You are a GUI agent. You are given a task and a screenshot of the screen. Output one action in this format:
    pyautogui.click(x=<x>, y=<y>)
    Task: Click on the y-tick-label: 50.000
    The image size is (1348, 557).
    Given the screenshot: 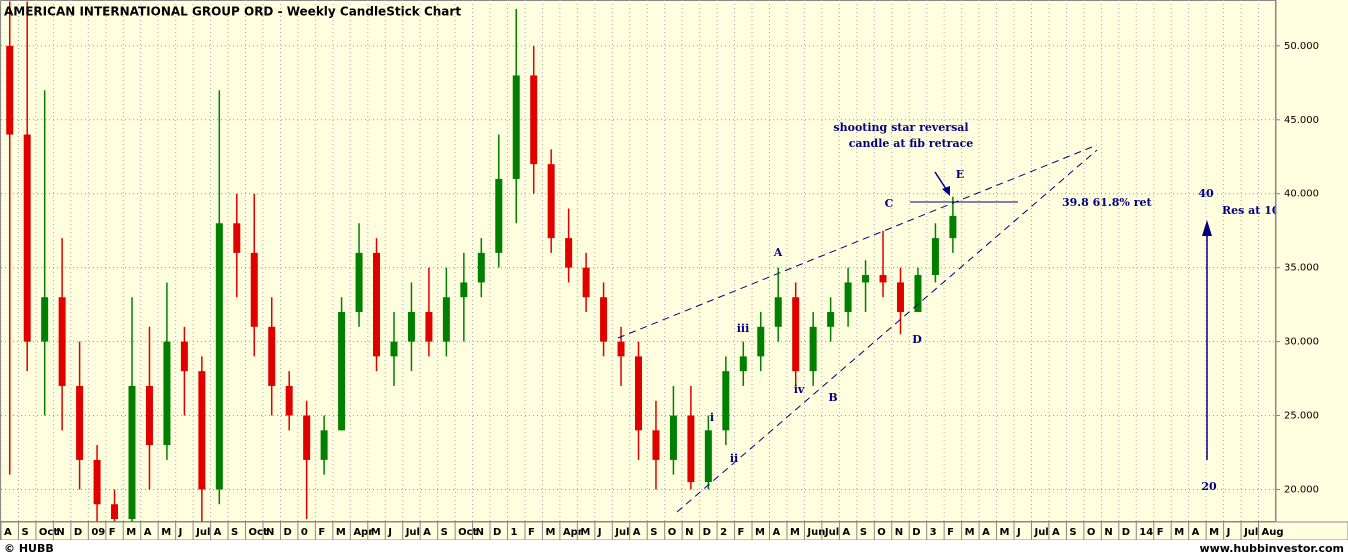 What is the action you would take?
    pyautogui.click(x=1301, y=46)
    